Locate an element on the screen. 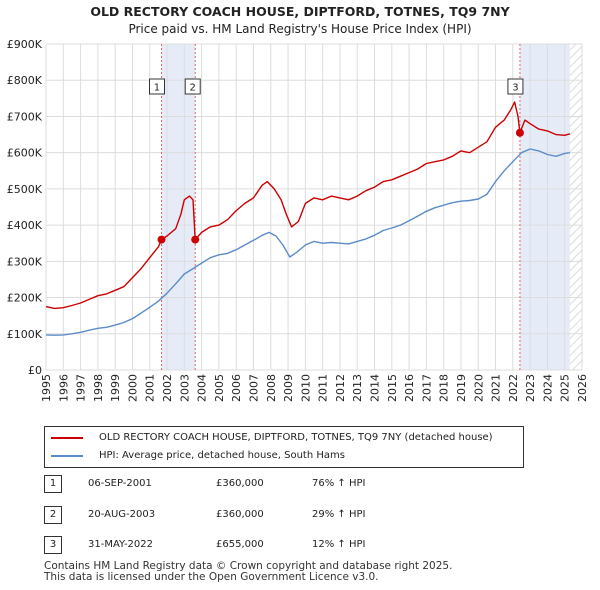 This screenshot has height=590, width=600. x-tick-label: 2010 is located at coordinates (305, 388).